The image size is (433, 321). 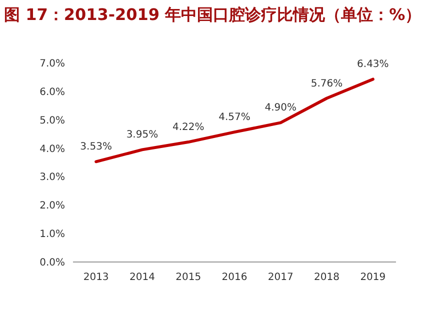 I want to click on data-label: 4.90%, so click(x=280, y=108).